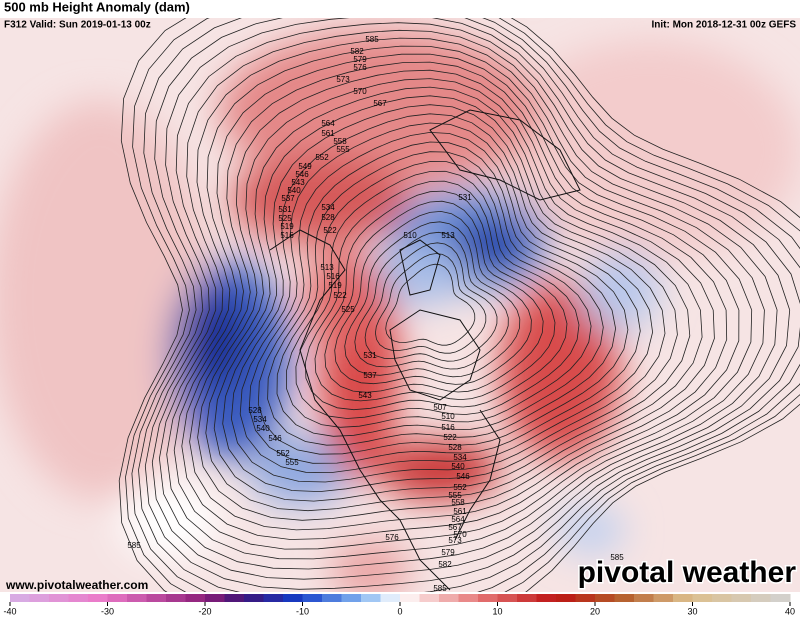  What do you see at coordinates (448, 235) in the screenshot?
I see `contour-label: 513` at bounding box center [448, 235].